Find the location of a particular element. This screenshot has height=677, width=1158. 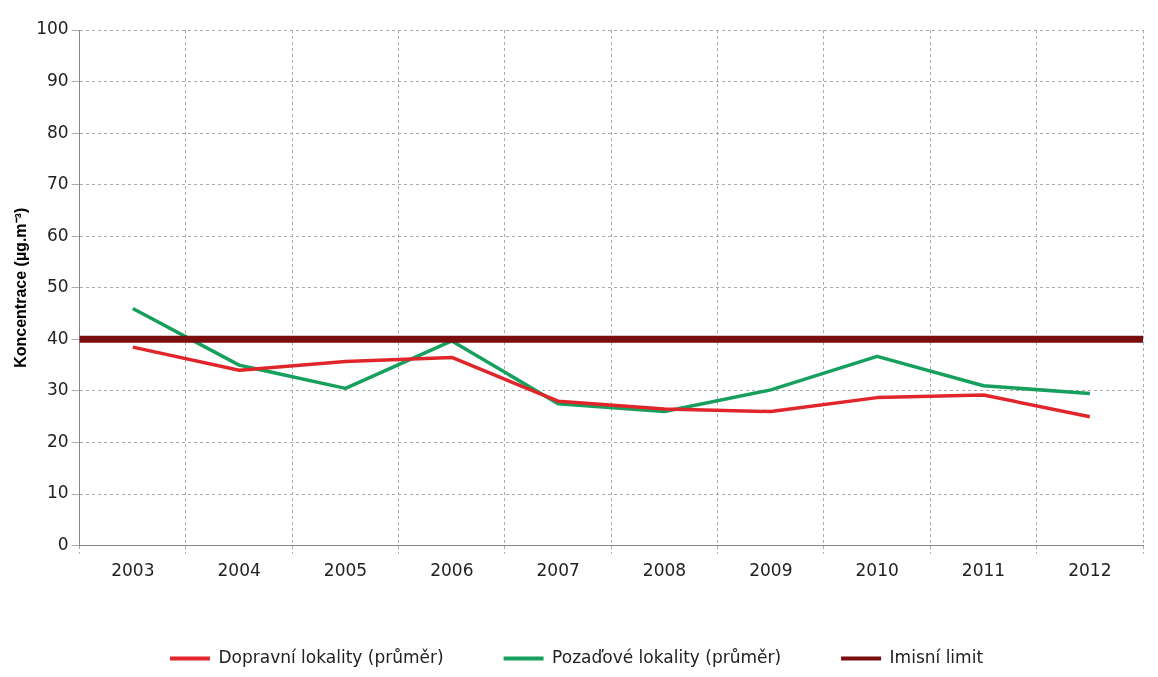

x-tick-label: 2012 is located at coordinates (1090, 570).